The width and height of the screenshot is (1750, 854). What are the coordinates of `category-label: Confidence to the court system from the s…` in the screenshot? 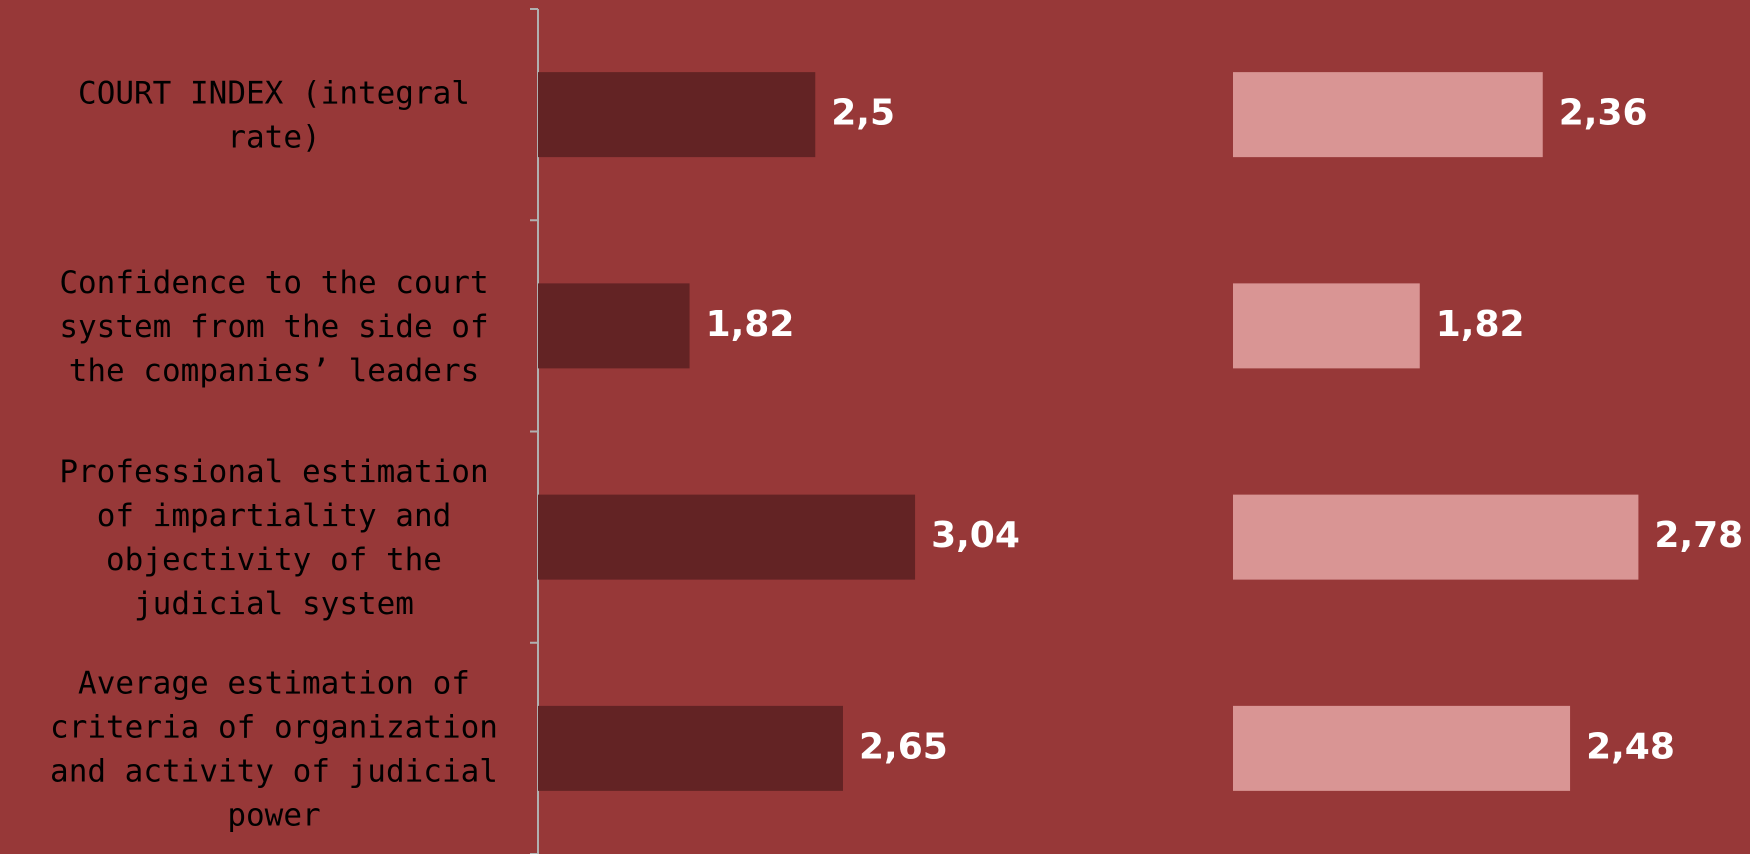 It's located at (273, 327).